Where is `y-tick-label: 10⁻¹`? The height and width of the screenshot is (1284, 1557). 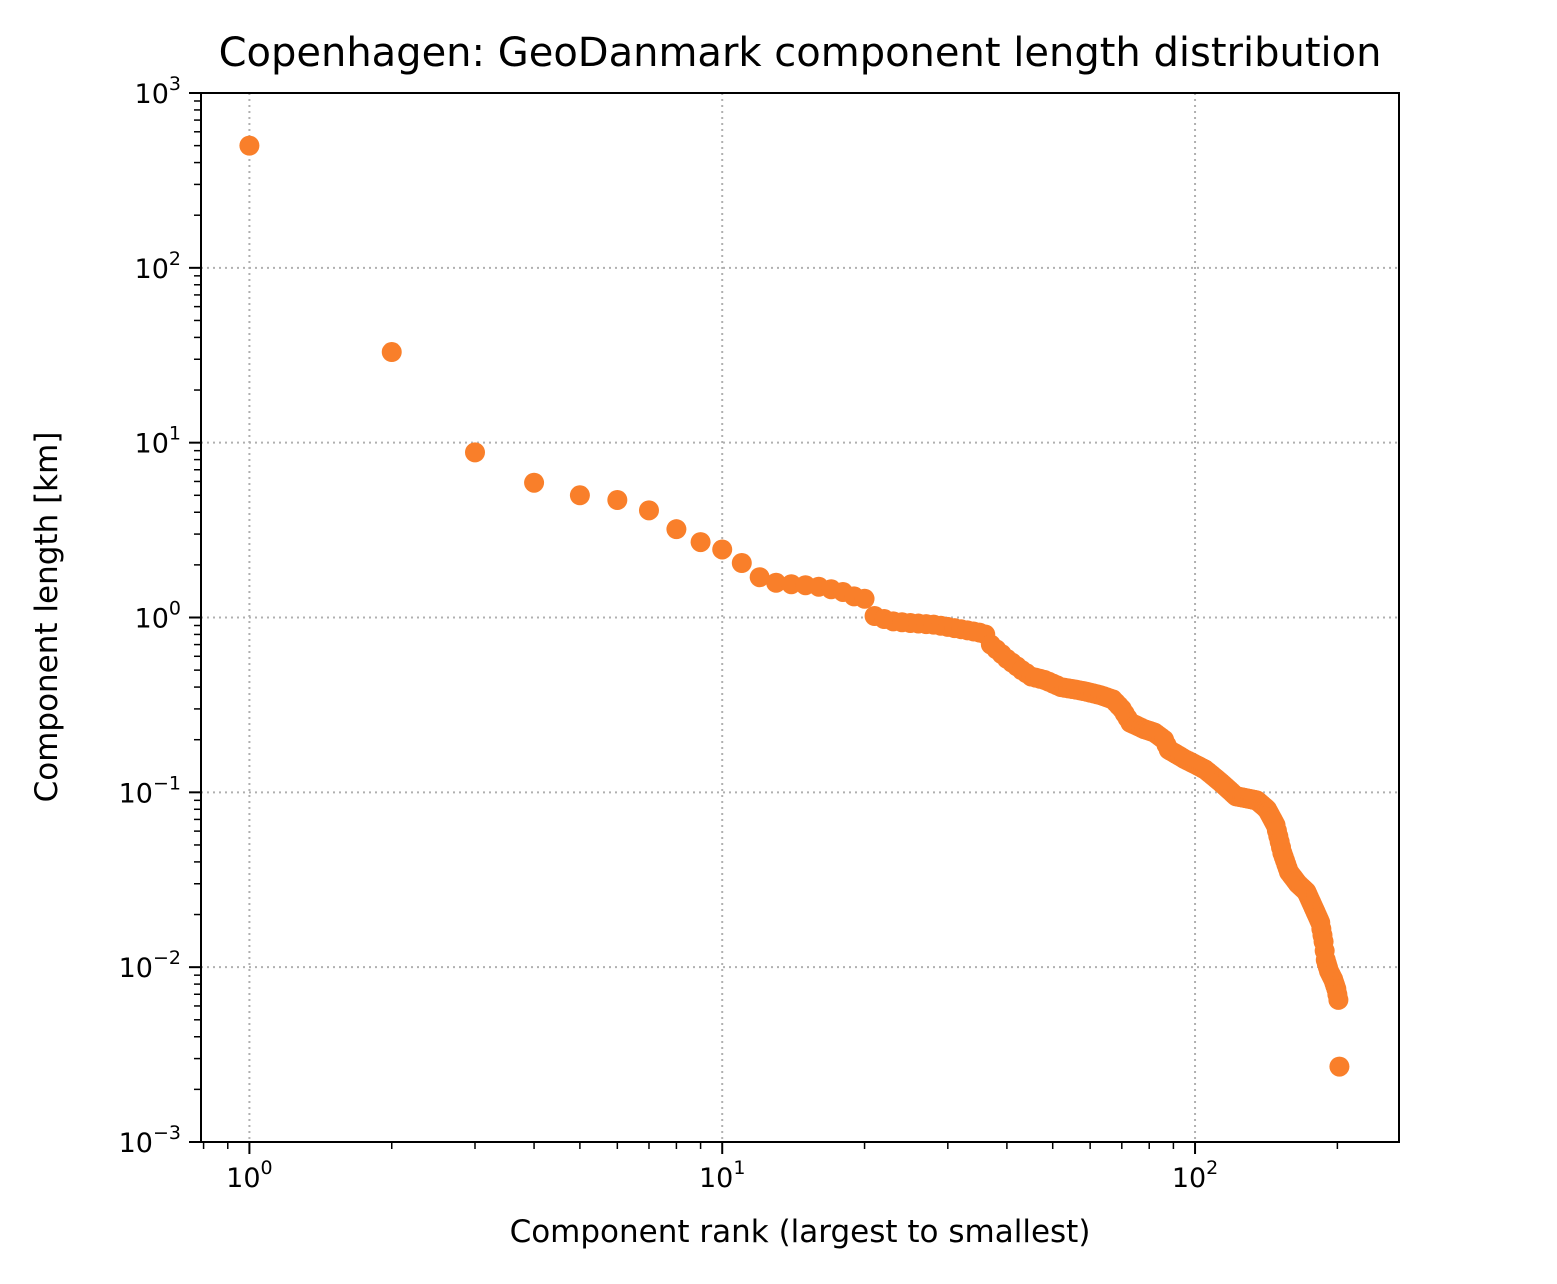
y-tick-label: 10⁻¹ is located at coordinates (150, 790).